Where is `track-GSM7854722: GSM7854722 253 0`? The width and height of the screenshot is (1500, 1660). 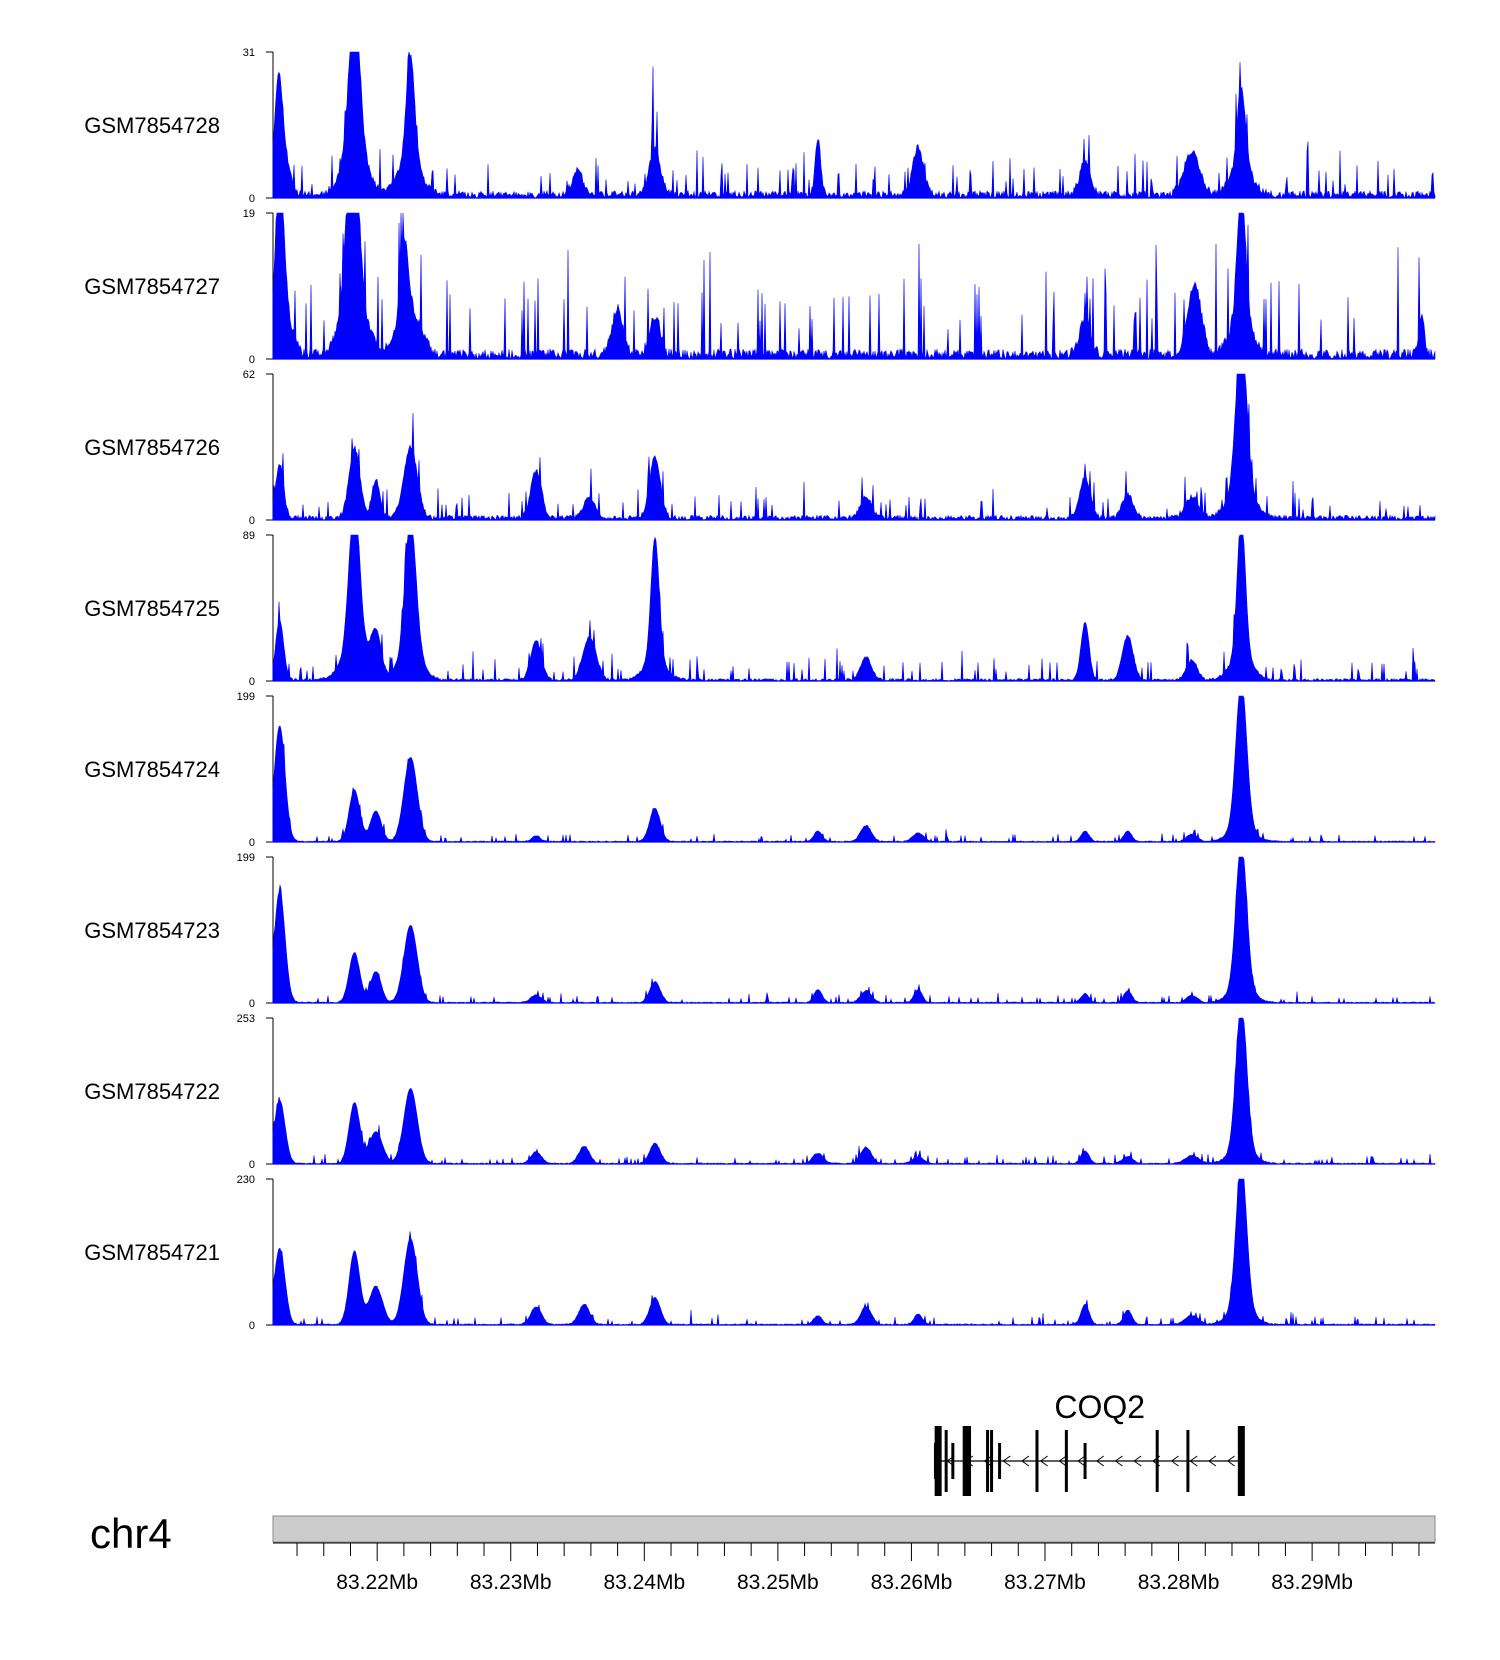
track-GSM7854722: GSM7854722 253 0 is located at coordinates (760, 1092).